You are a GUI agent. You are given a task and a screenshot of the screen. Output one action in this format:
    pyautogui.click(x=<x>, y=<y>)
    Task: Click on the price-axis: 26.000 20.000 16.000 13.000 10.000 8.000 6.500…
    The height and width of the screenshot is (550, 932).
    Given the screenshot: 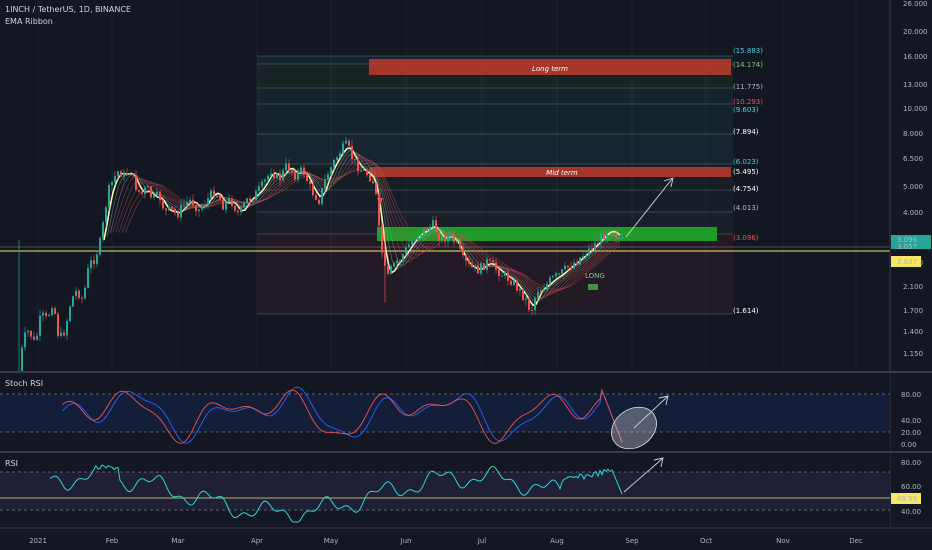 What is the action you would take?
    pyautogui.click(x=915, y=179)
    